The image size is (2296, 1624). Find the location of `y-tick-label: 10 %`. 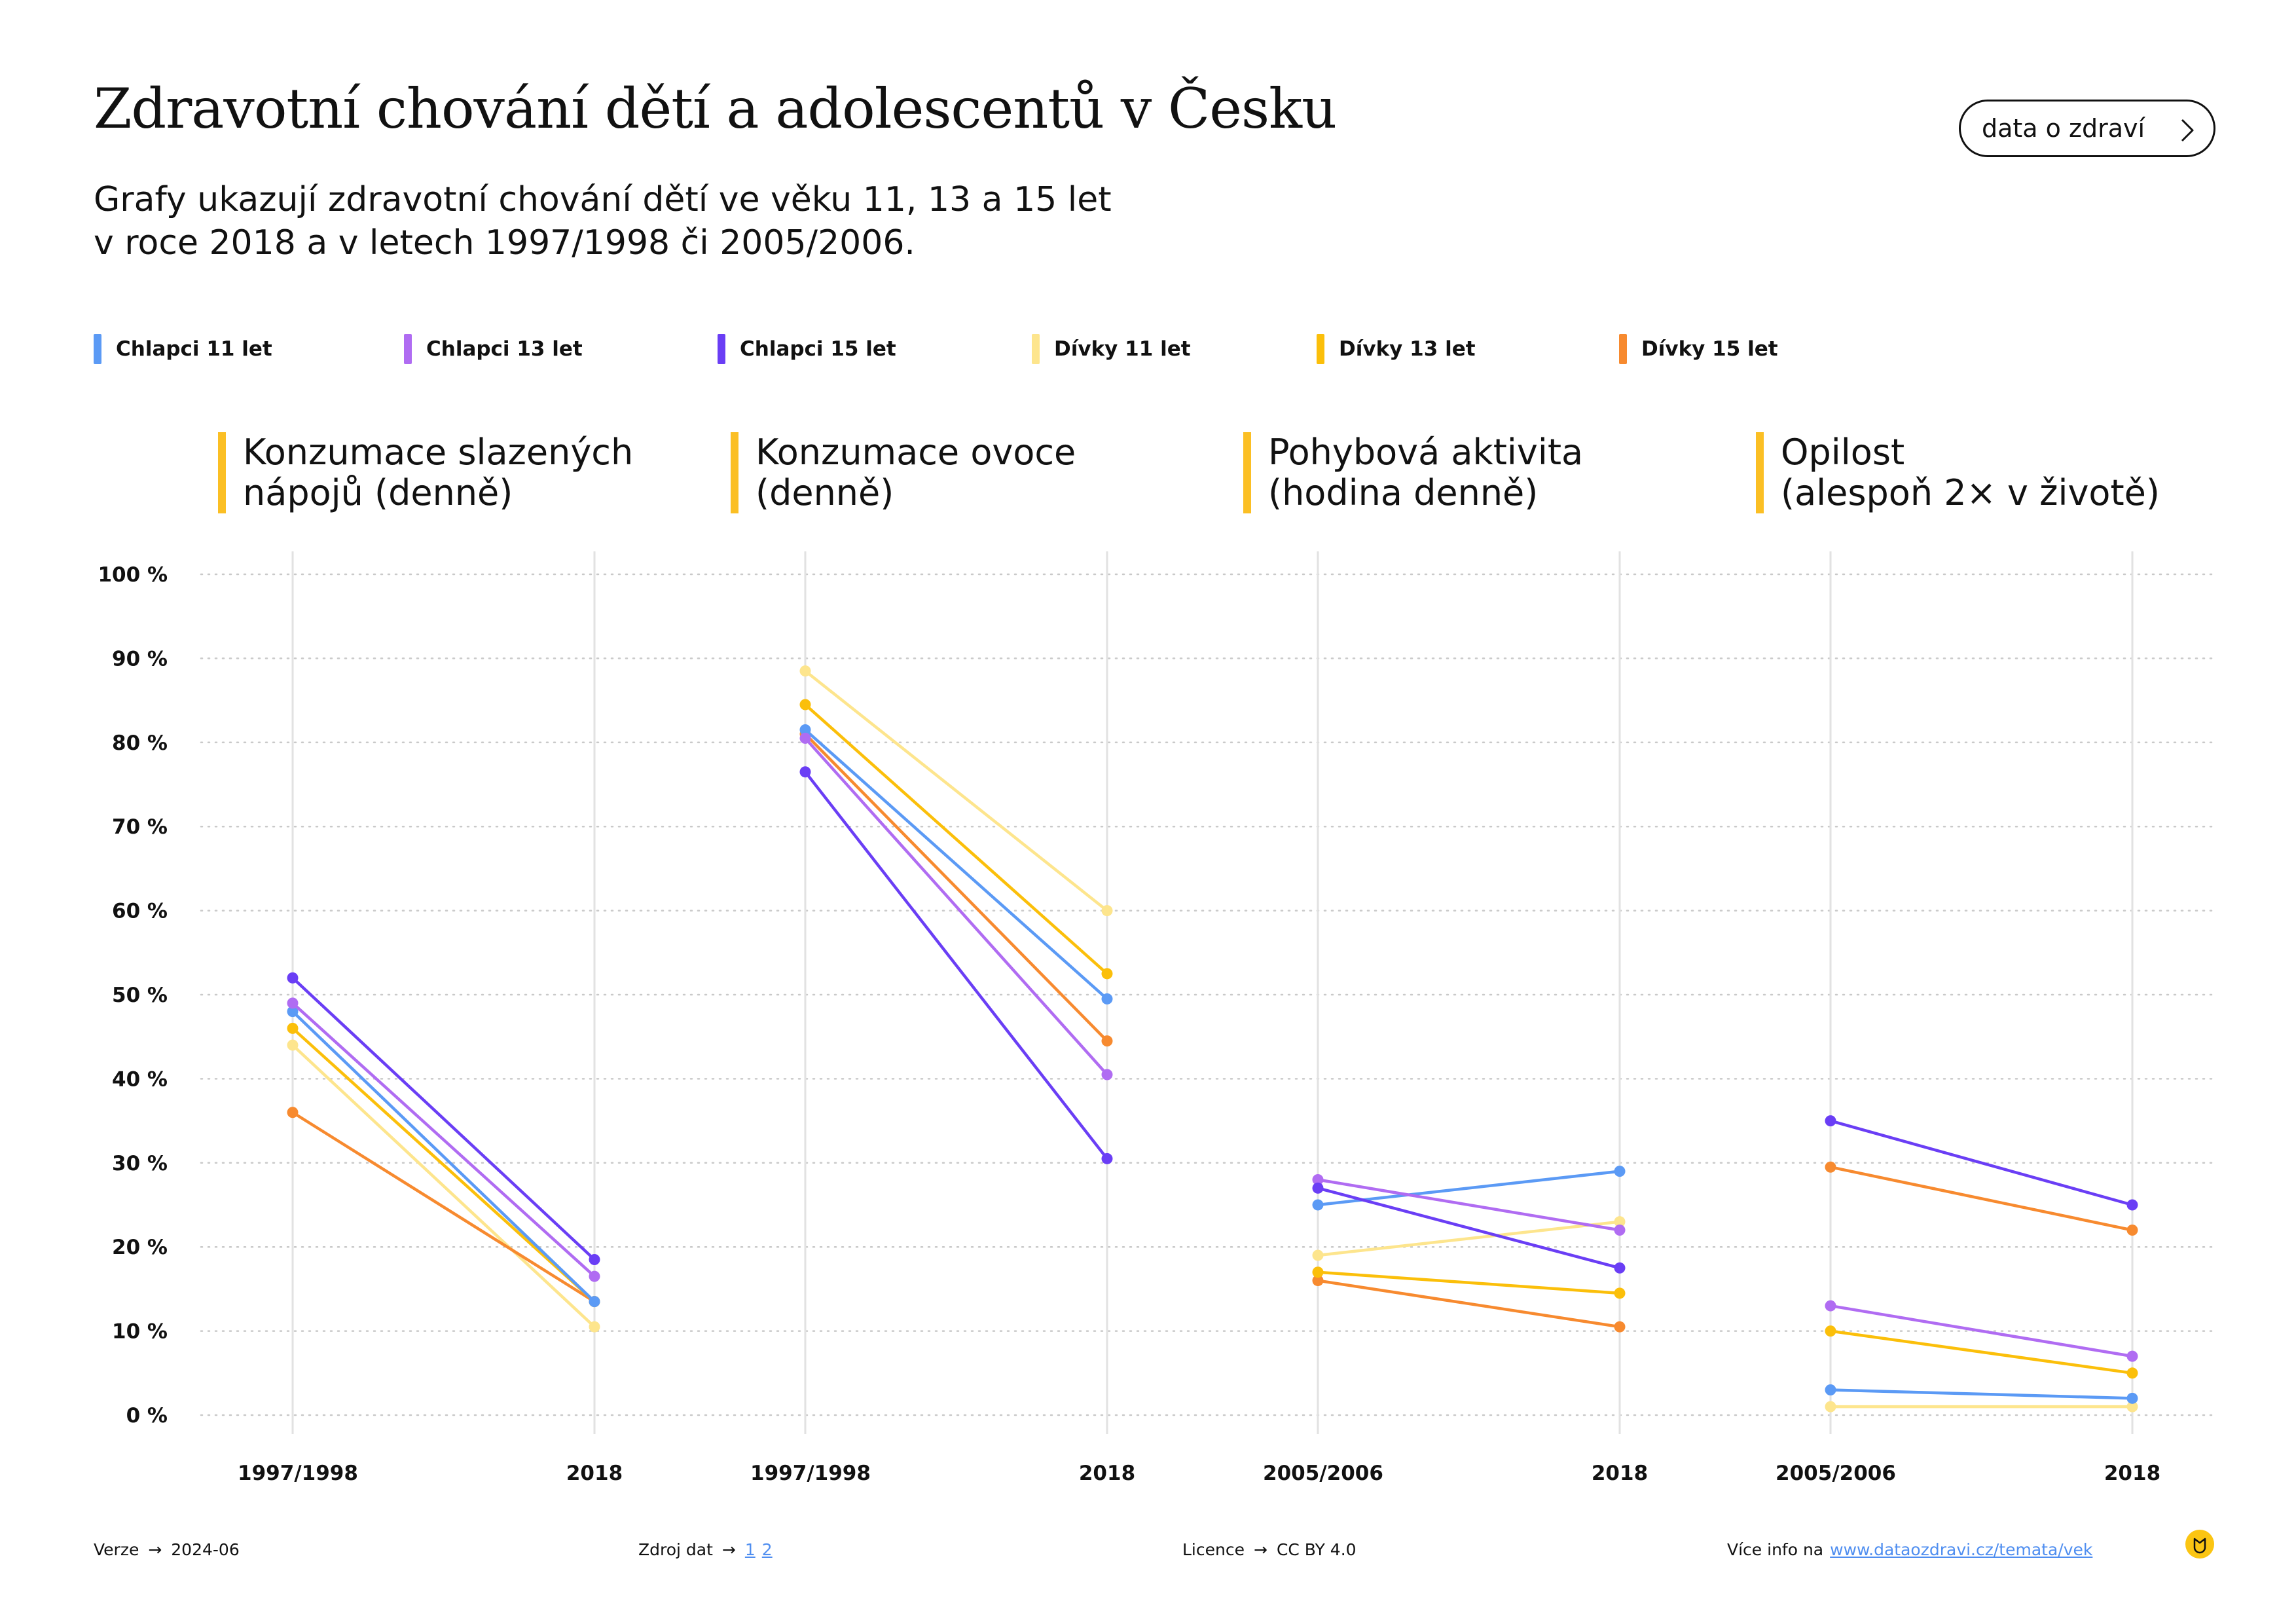

y-tick-label: 10 % is located at coordinates (140, 1332).